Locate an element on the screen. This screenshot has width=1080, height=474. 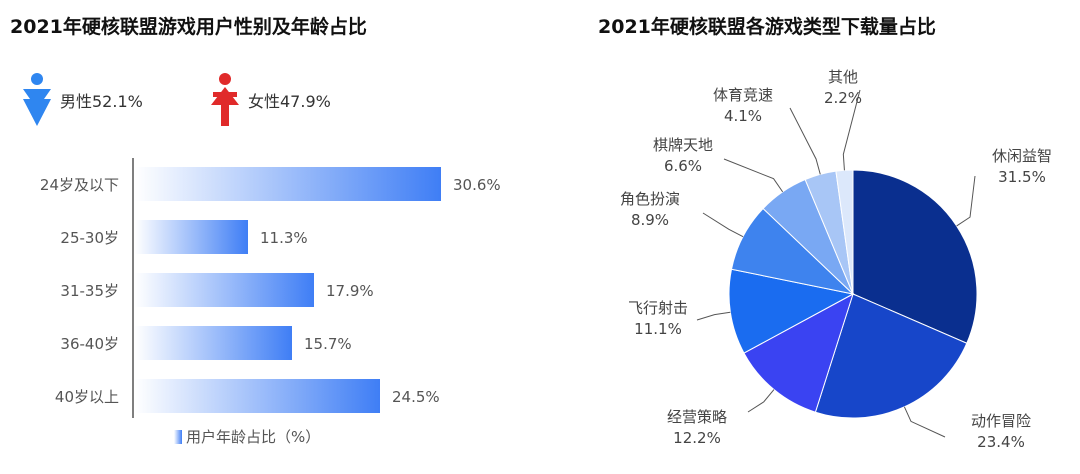
pie-slice-name: 经营策略 is located at coordinates (697, 417).